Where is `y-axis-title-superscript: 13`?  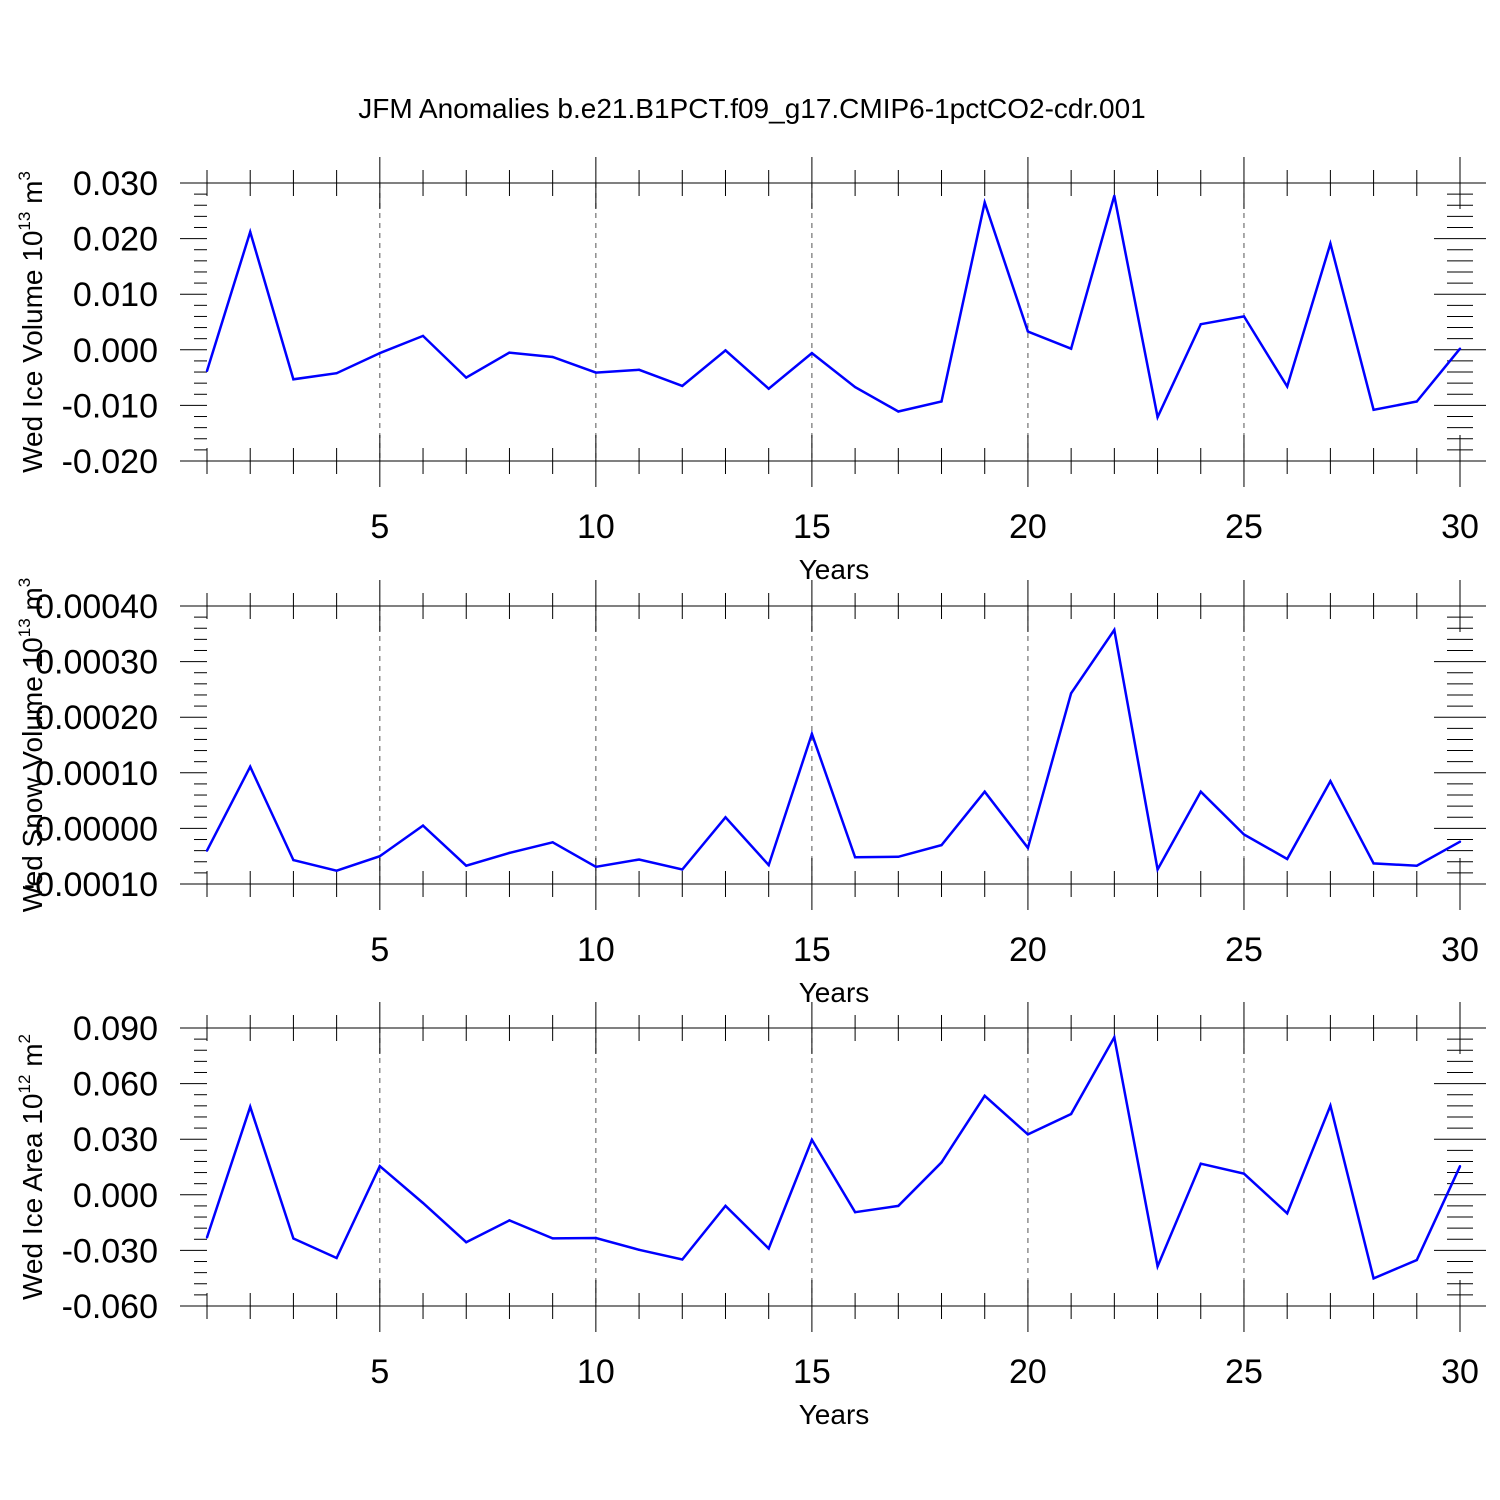
y-axis-title-superscript: 13 is located at coordinates (24, 221).